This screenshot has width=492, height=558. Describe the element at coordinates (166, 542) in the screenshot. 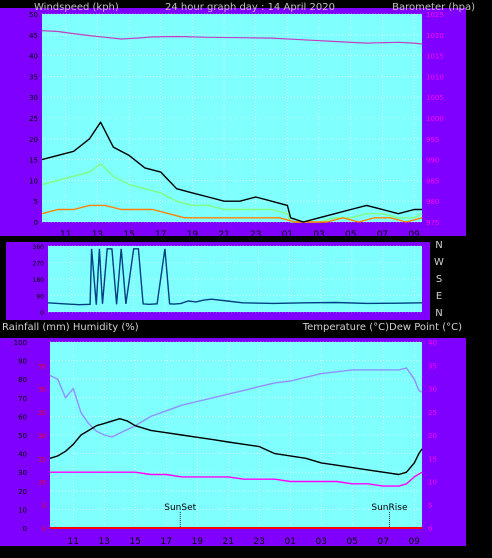

I see `temperature-x-tick-label: 17` at that location.